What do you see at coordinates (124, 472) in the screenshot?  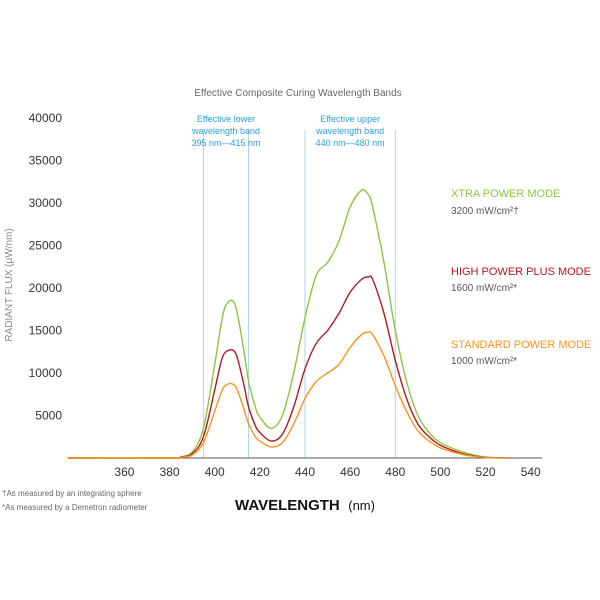 I see `x-tick-label-360: 360` at bounding box center [124, 472].